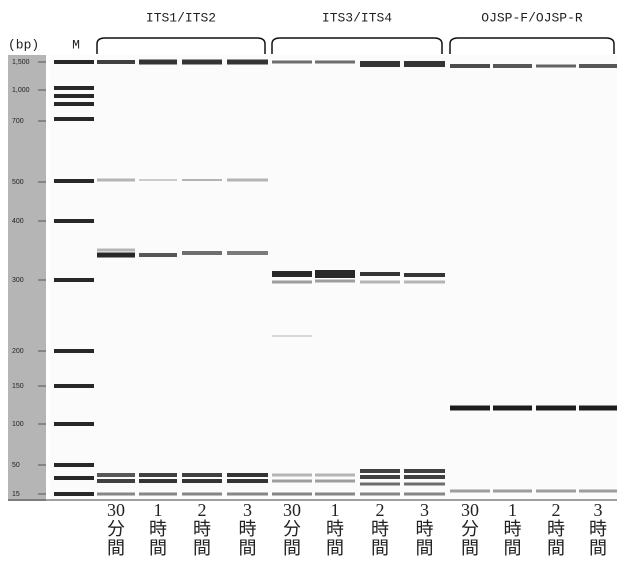  What do you see at coordinates (18, 351) in the screenshot?
I see `ladder-label: 200` at bounding box center [18, 351].